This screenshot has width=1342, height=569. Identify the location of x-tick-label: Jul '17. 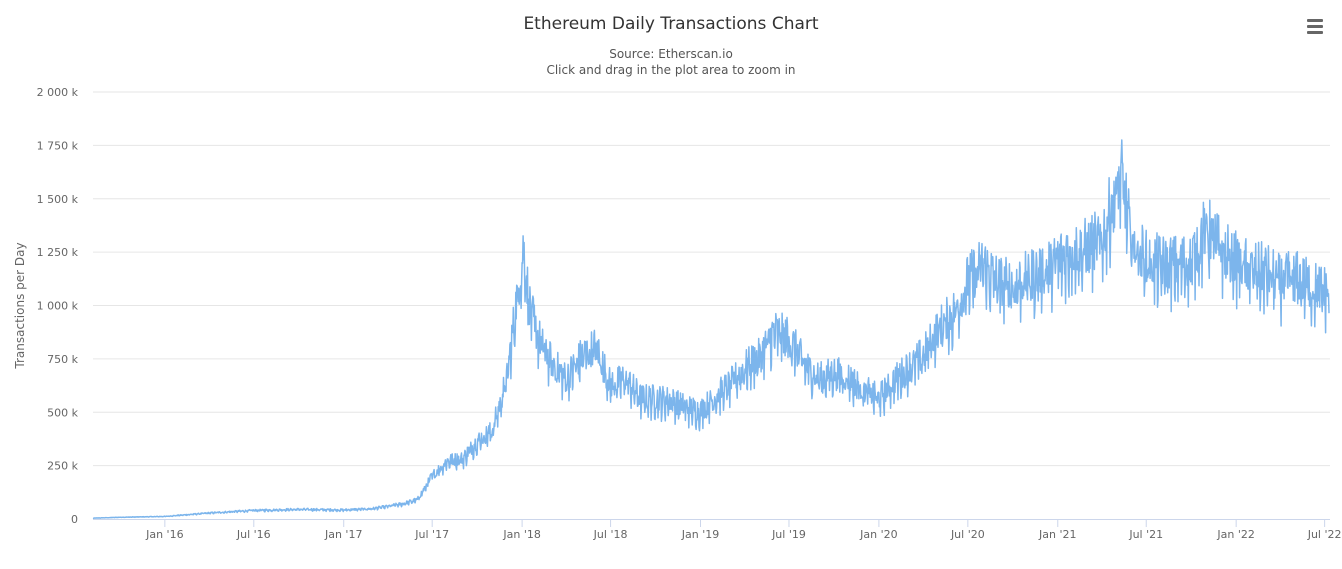
(431, 534).